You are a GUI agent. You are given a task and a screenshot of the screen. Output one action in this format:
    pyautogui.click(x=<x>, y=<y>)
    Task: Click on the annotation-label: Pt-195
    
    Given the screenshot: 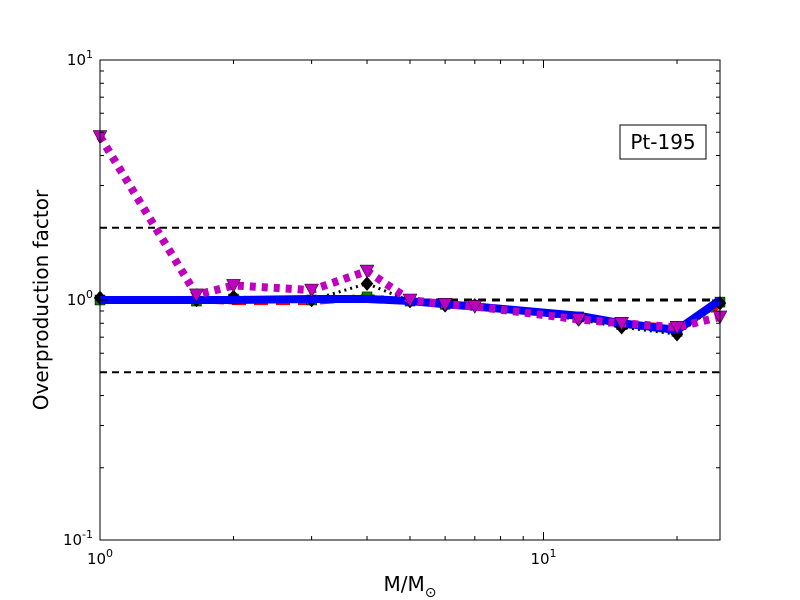 What is the action you would take?
    pyautogui.click(x=662, y=142)
    